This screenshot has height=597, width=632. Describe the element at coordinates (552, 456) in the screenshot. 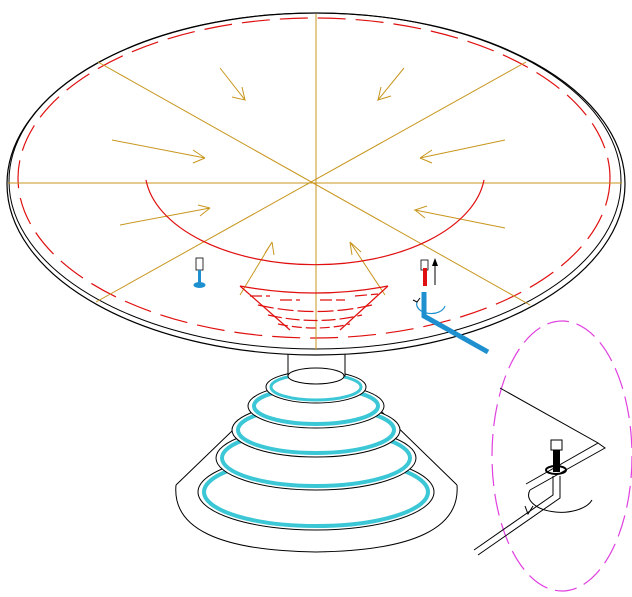

I see `detail-view` at that location.